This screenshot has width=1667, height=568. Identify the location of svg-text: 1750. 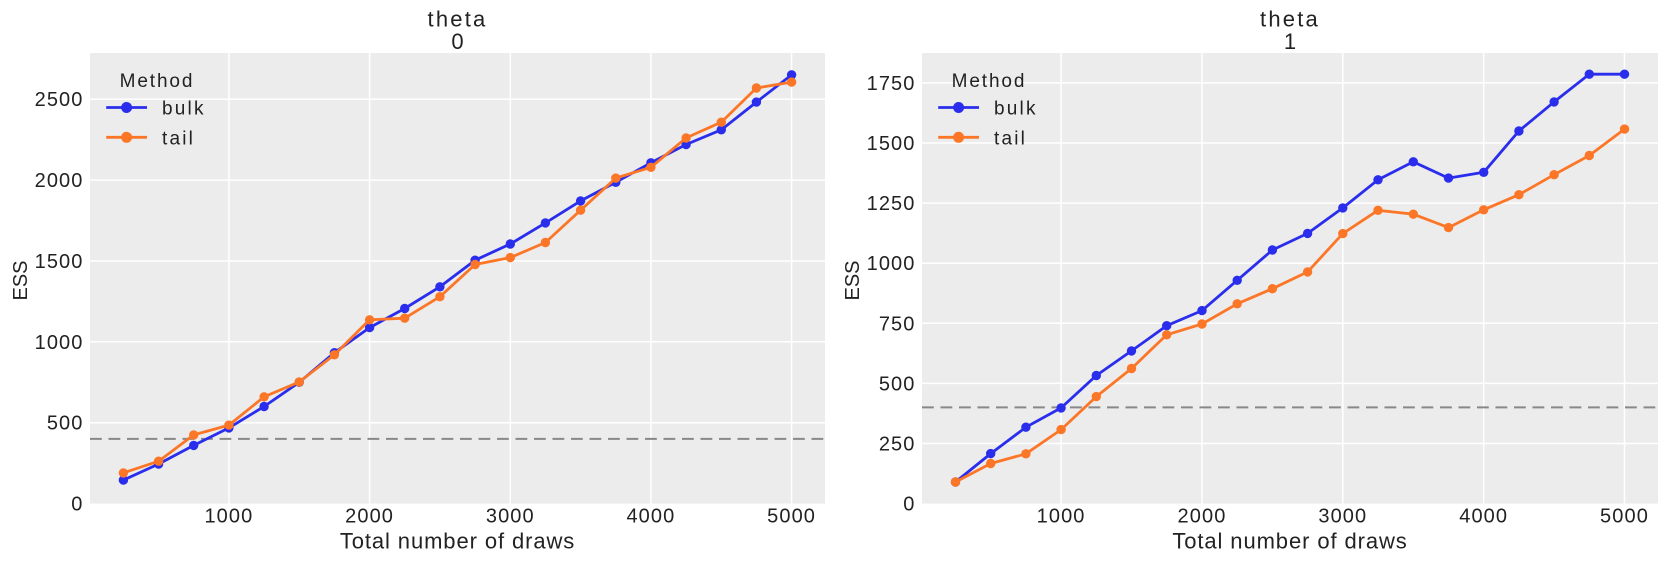
(891, 84).